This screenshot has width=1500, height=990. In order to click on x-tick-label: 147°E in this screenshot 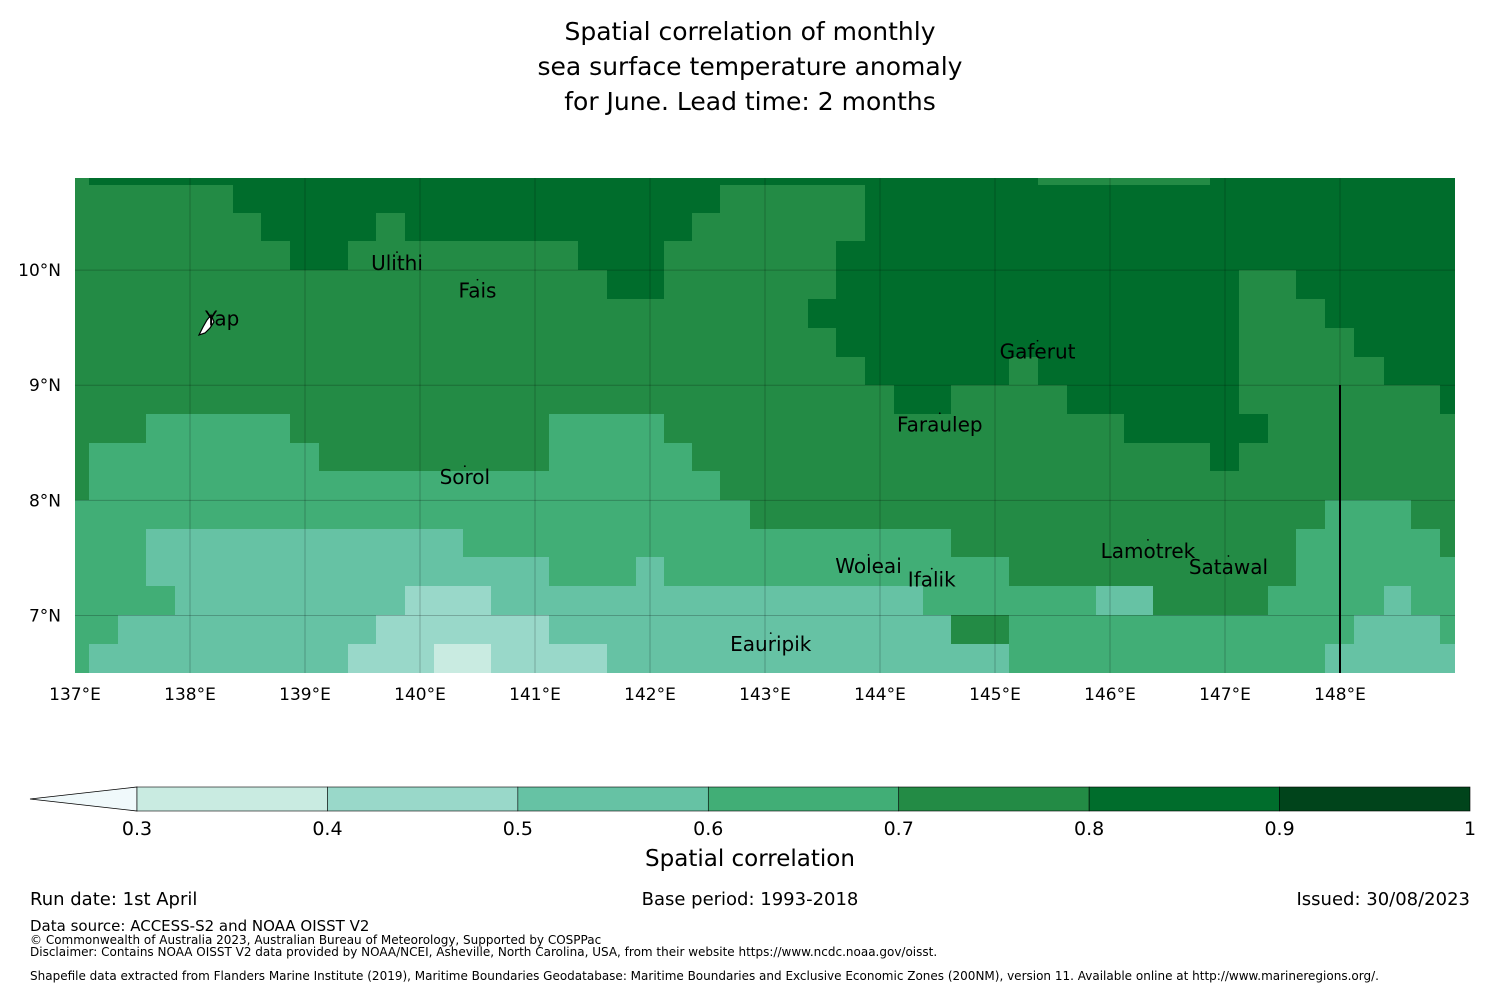, I will do `click(1225, 695)`.